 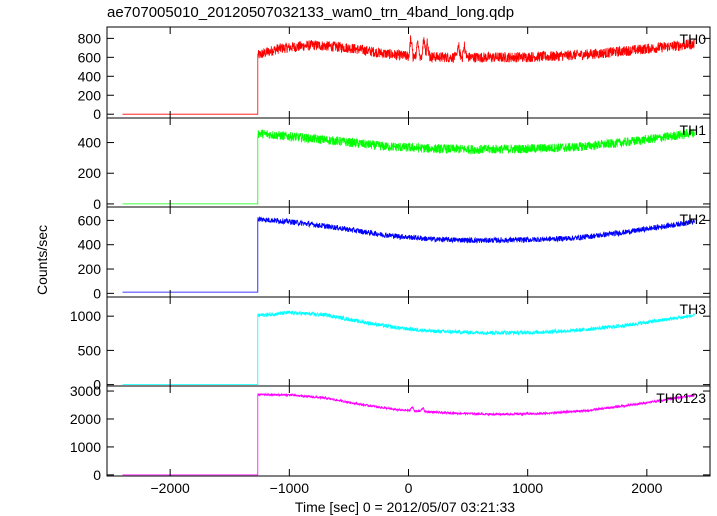 I want to click on y-tick-label: 800, so click(x=90, y=38).